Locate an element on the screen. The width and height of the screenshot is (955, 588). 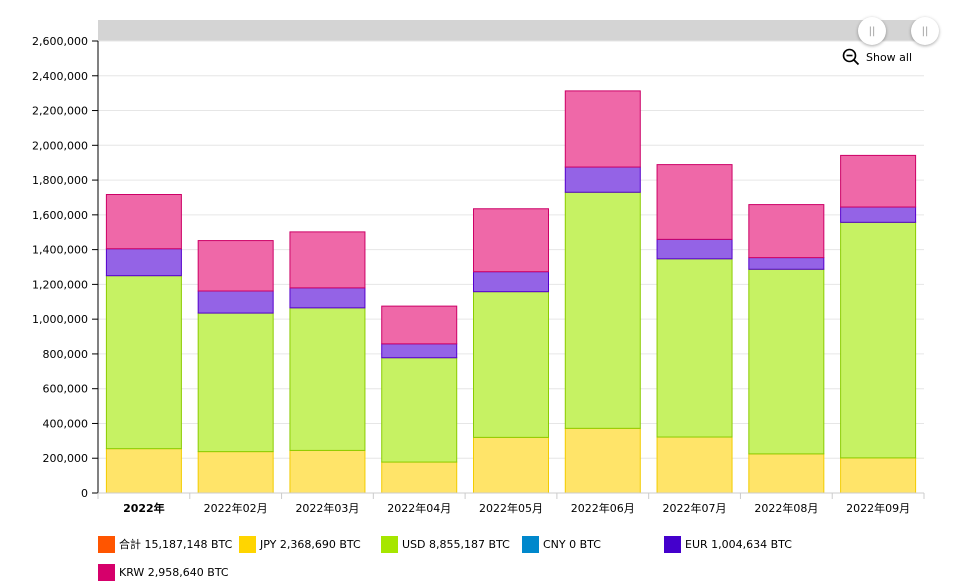
y-tick-label: 800,000 is located at coordinates (66, 354).